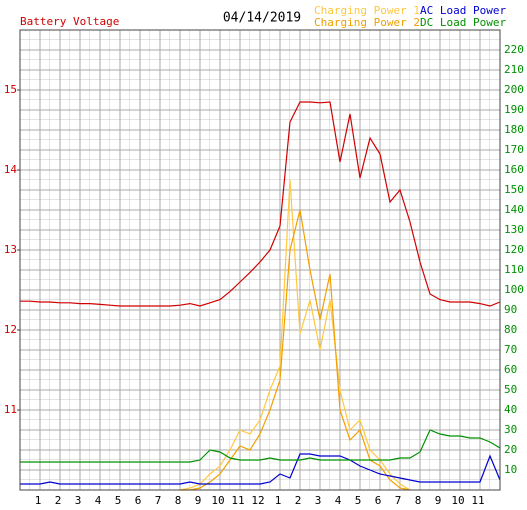 The width and height of the screenshot is (527, 510). I want to click on y2-tick-label: 30, so click(510, 429).